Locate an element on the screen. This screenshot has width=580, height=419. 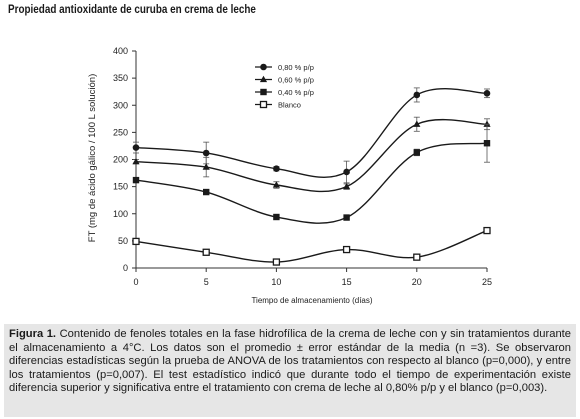
x-tick-label: 10 is located at coordinates (276, 282).